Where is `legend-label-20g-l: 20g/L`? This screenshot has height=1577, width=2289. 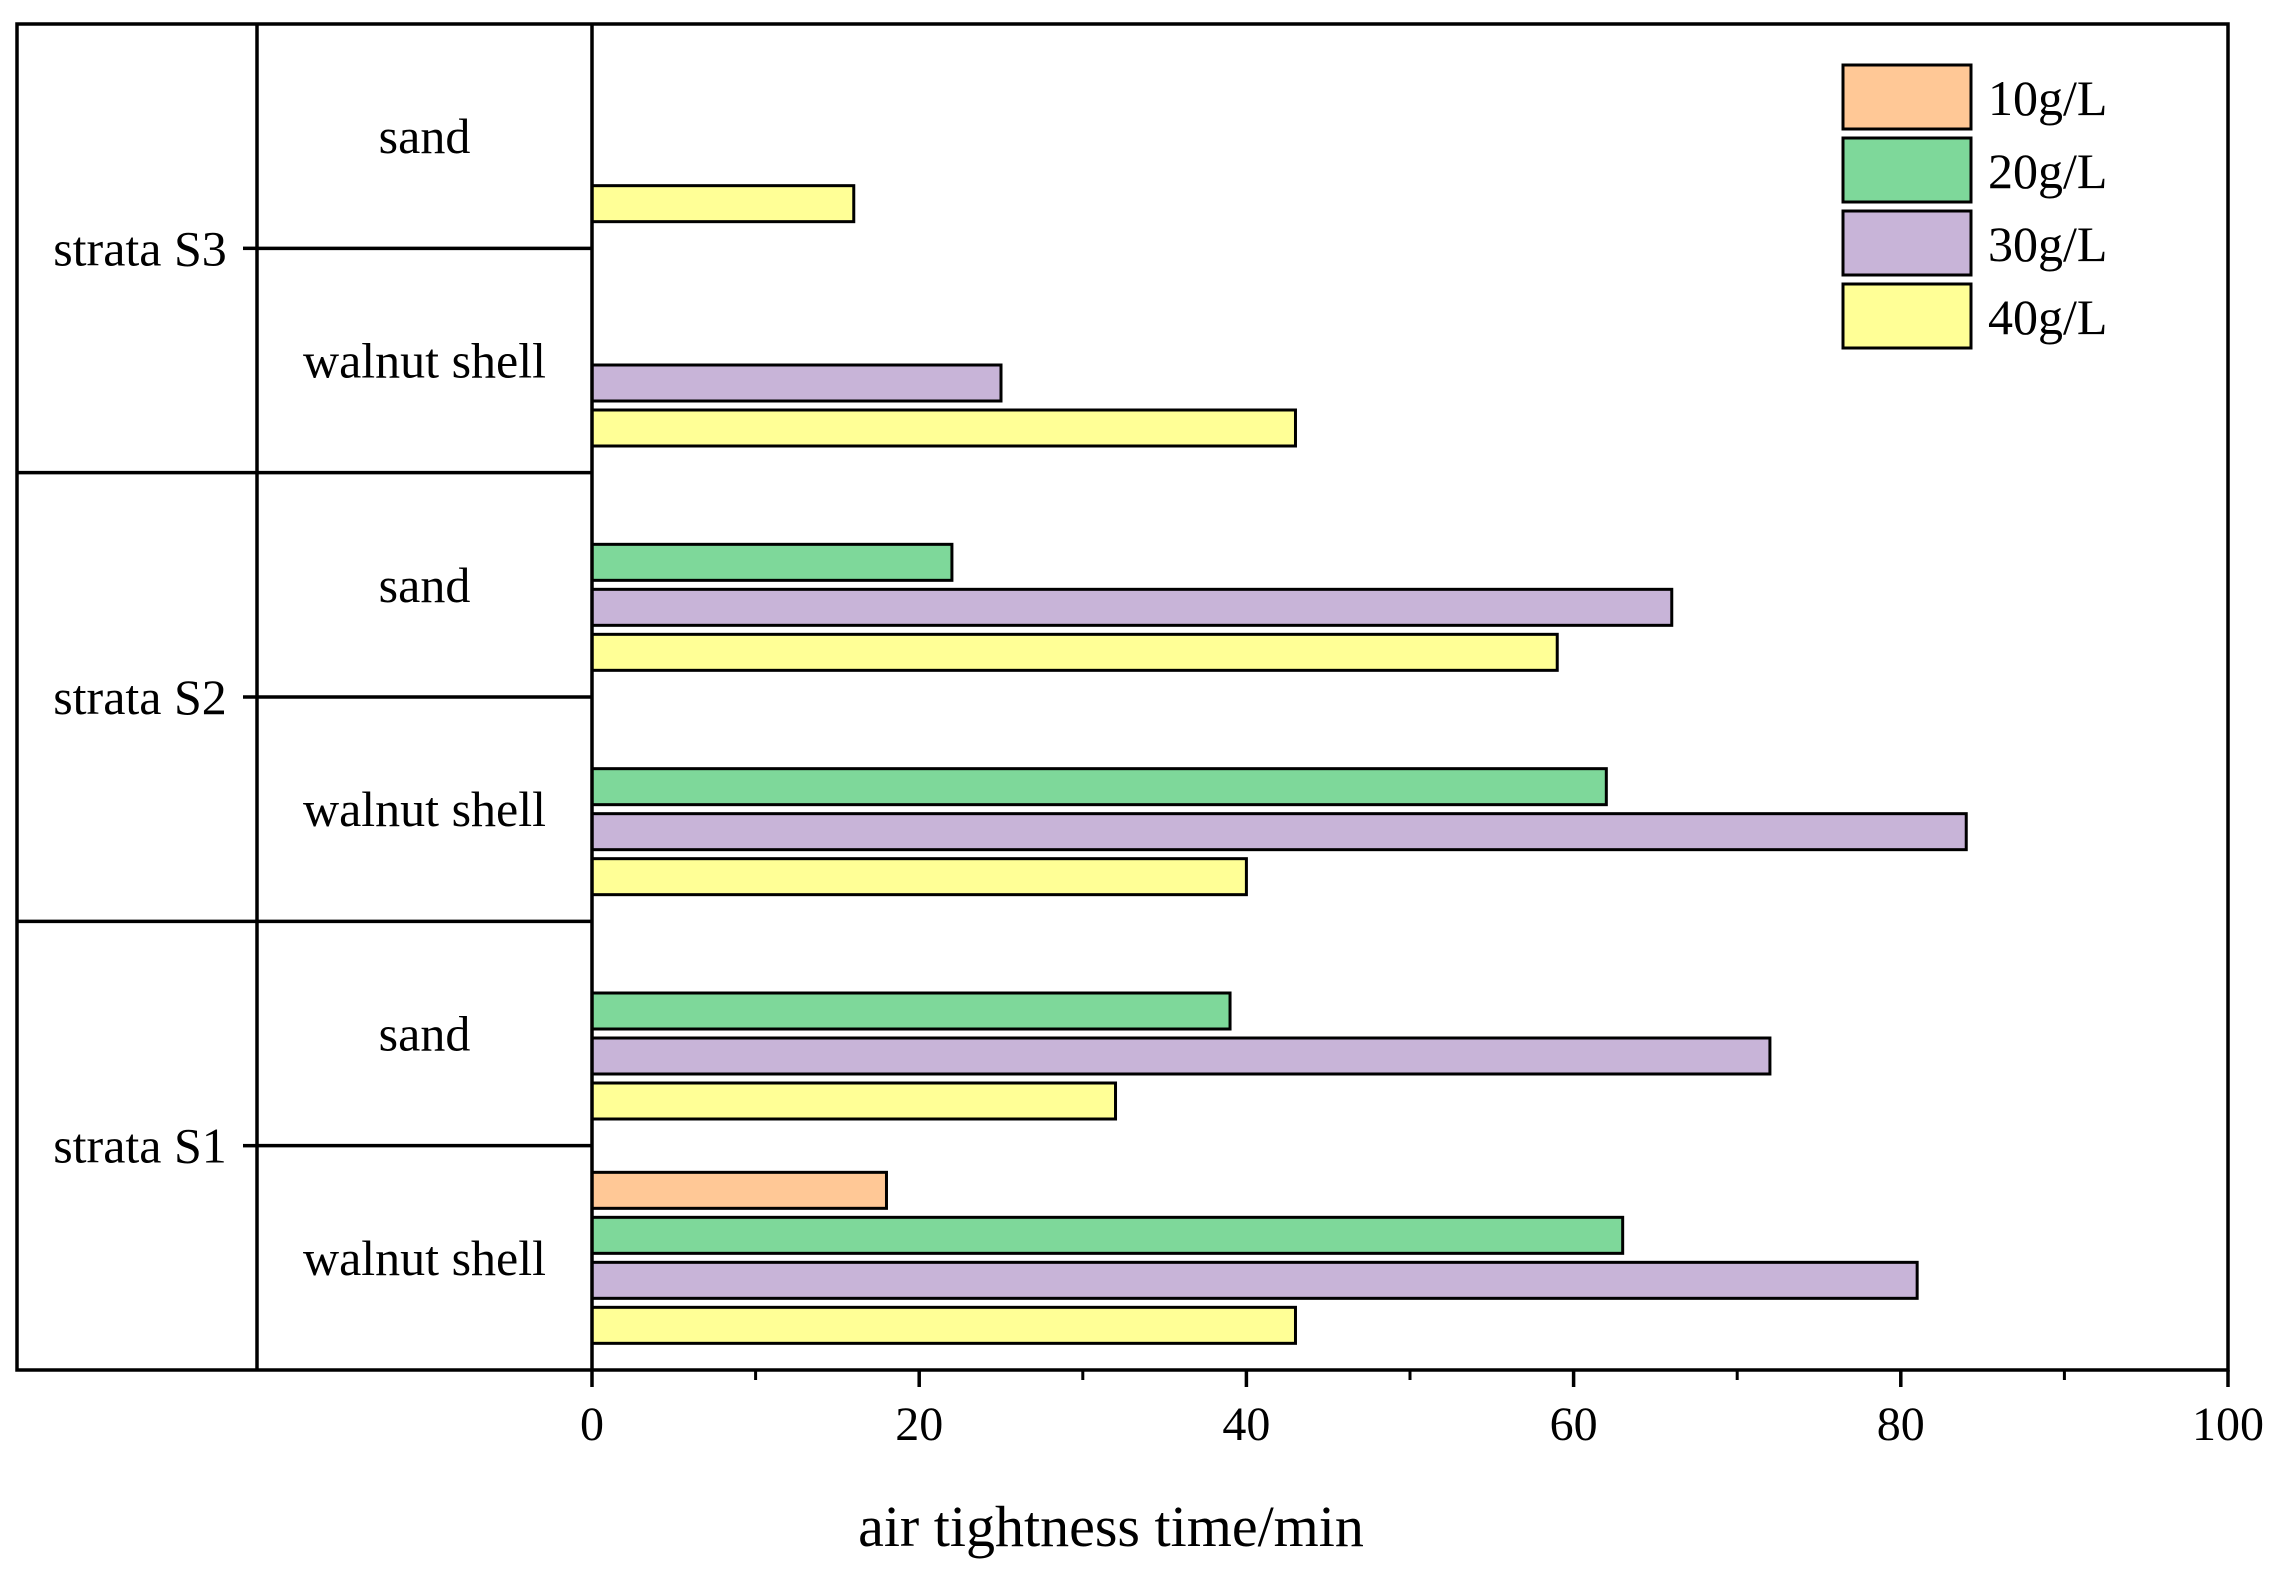 legend-label-20g-l: 20g/L is located at coordinates (2047, 171).